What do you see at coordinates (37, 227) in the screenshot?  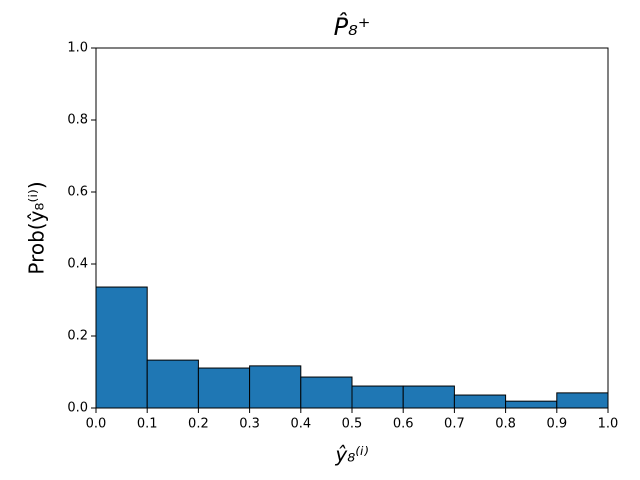 I see `y-axis-label: Prob(ŷ₈⁽ⁱ⁾)` at bounding box center [37, 227].